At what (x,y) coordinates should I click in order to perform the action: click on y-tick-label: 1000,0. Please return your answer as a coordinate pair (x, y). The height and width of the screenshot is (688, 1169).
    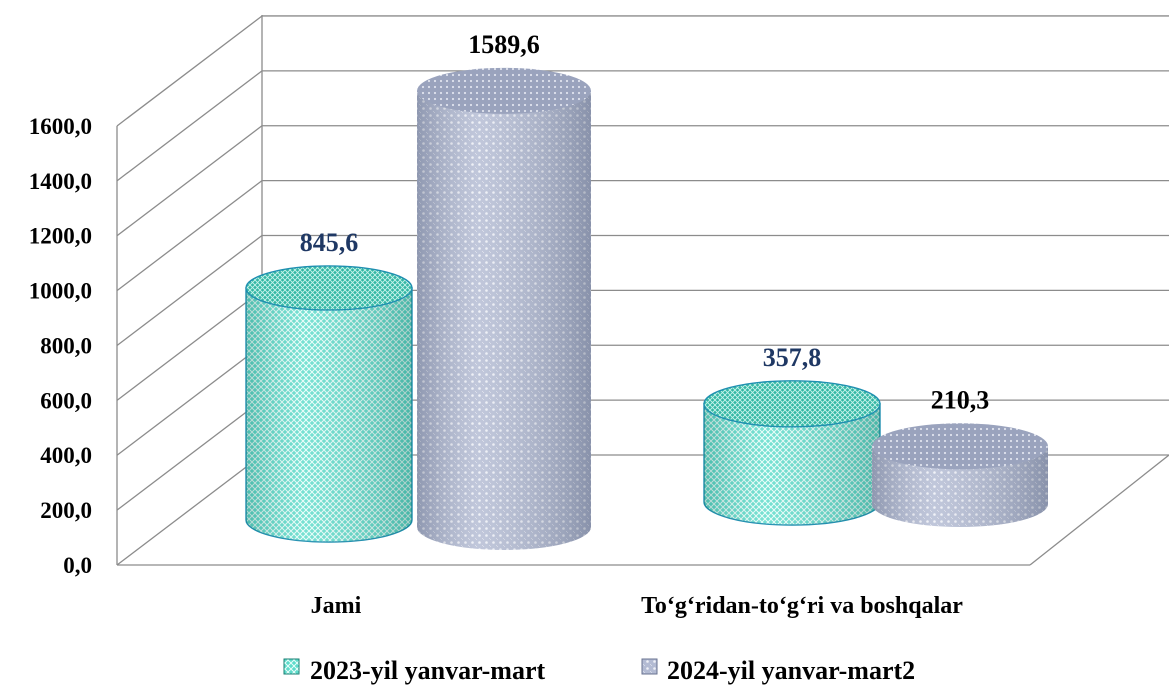
    Looking at the image, I should click on (60, 291).